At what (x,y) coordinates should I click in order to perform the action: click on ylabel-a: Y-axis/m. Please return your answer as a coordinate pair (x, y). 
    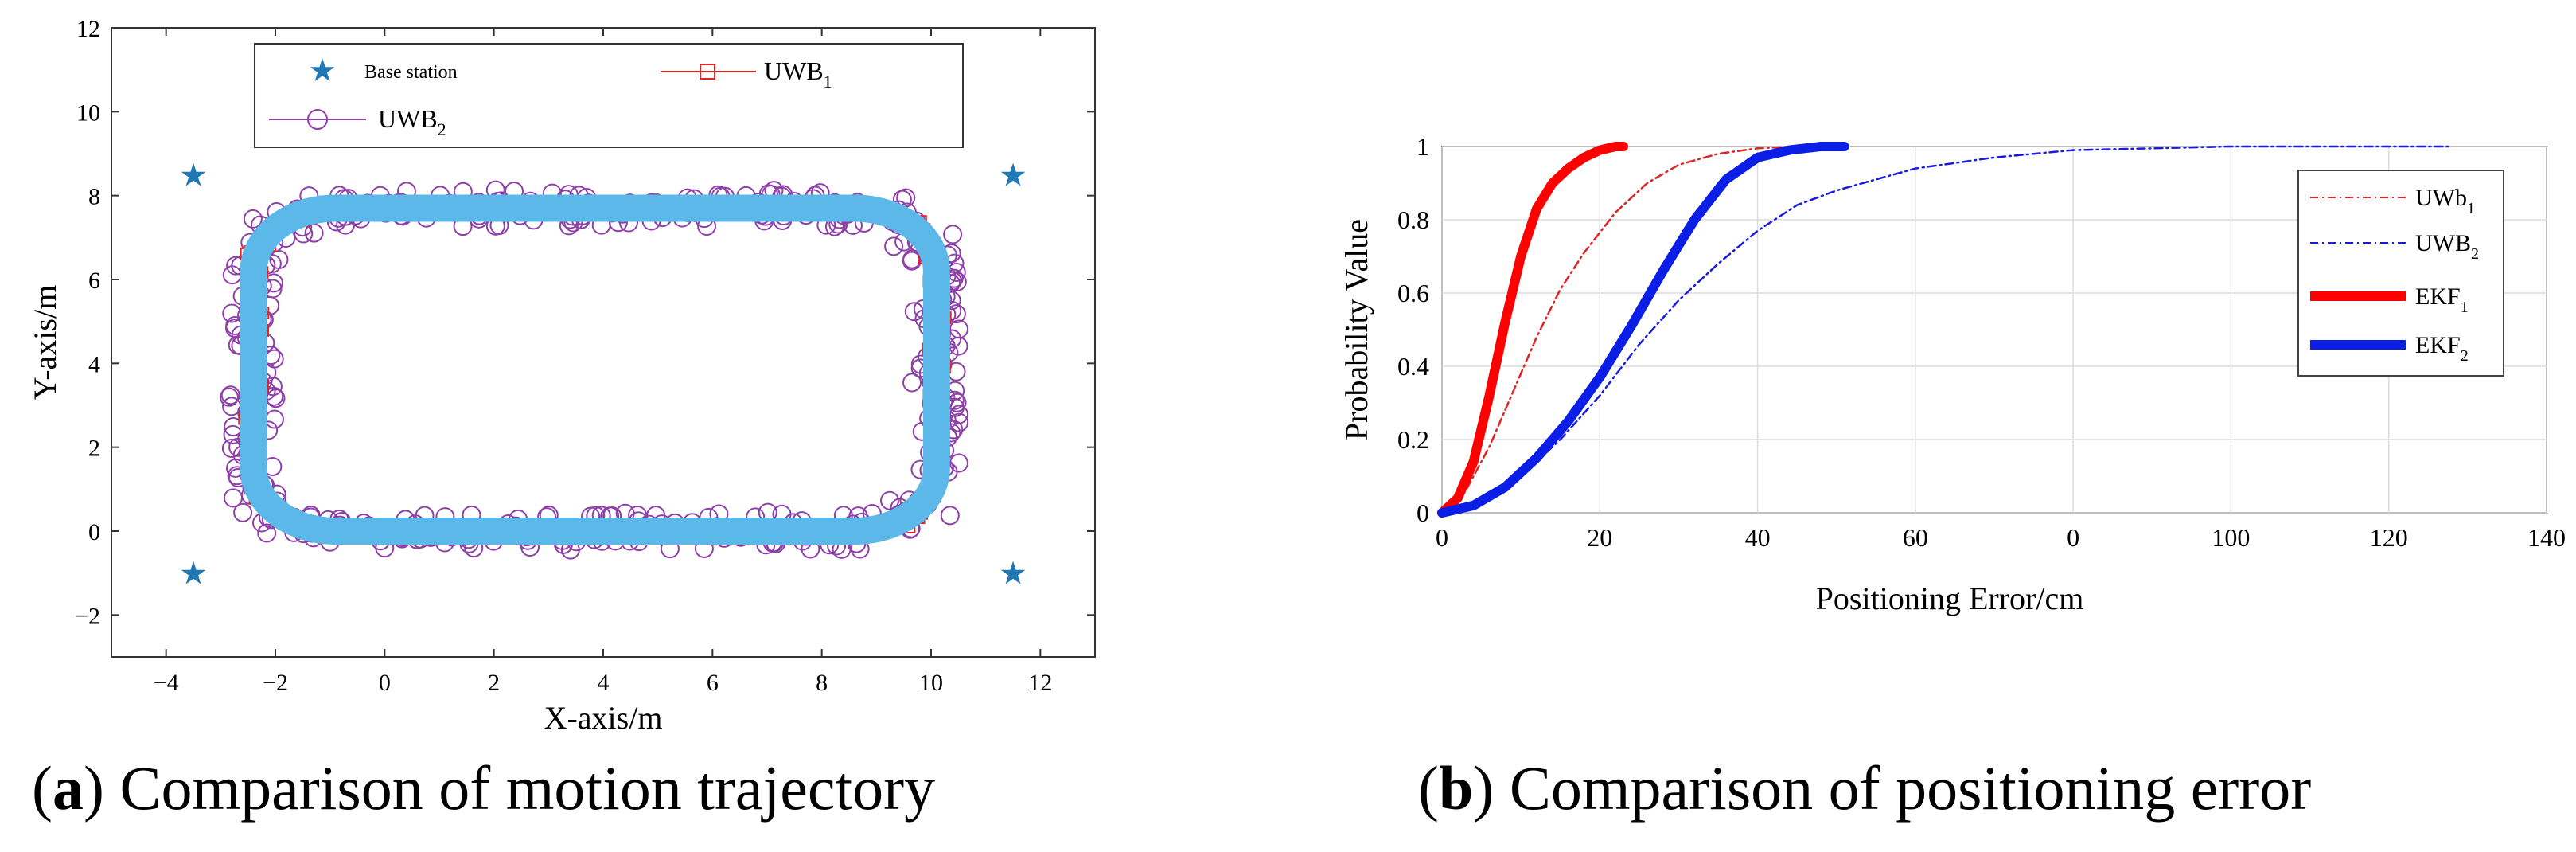
    Looking at the image, I should click on (45, 342).